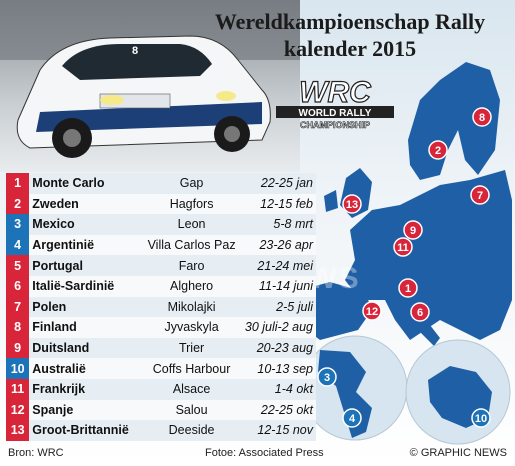 The width and height of the screenshot is (515, 466). Describe the element at coordinates (278, 327) in the screenshot. I see `rally-dates: 30 juli-2 aug` at that location.